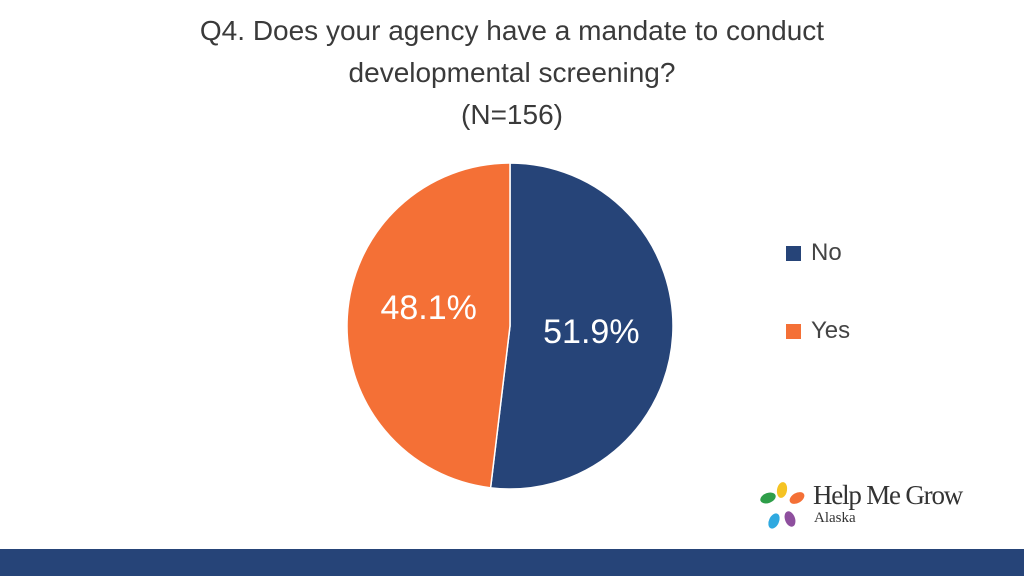 Image resolution: width=1024 pixels, height=576 pixels. What do you see at coordinates (797, 498) in the screenshot?
I see `logo-petal-orange` at bounding box center [797, 498].